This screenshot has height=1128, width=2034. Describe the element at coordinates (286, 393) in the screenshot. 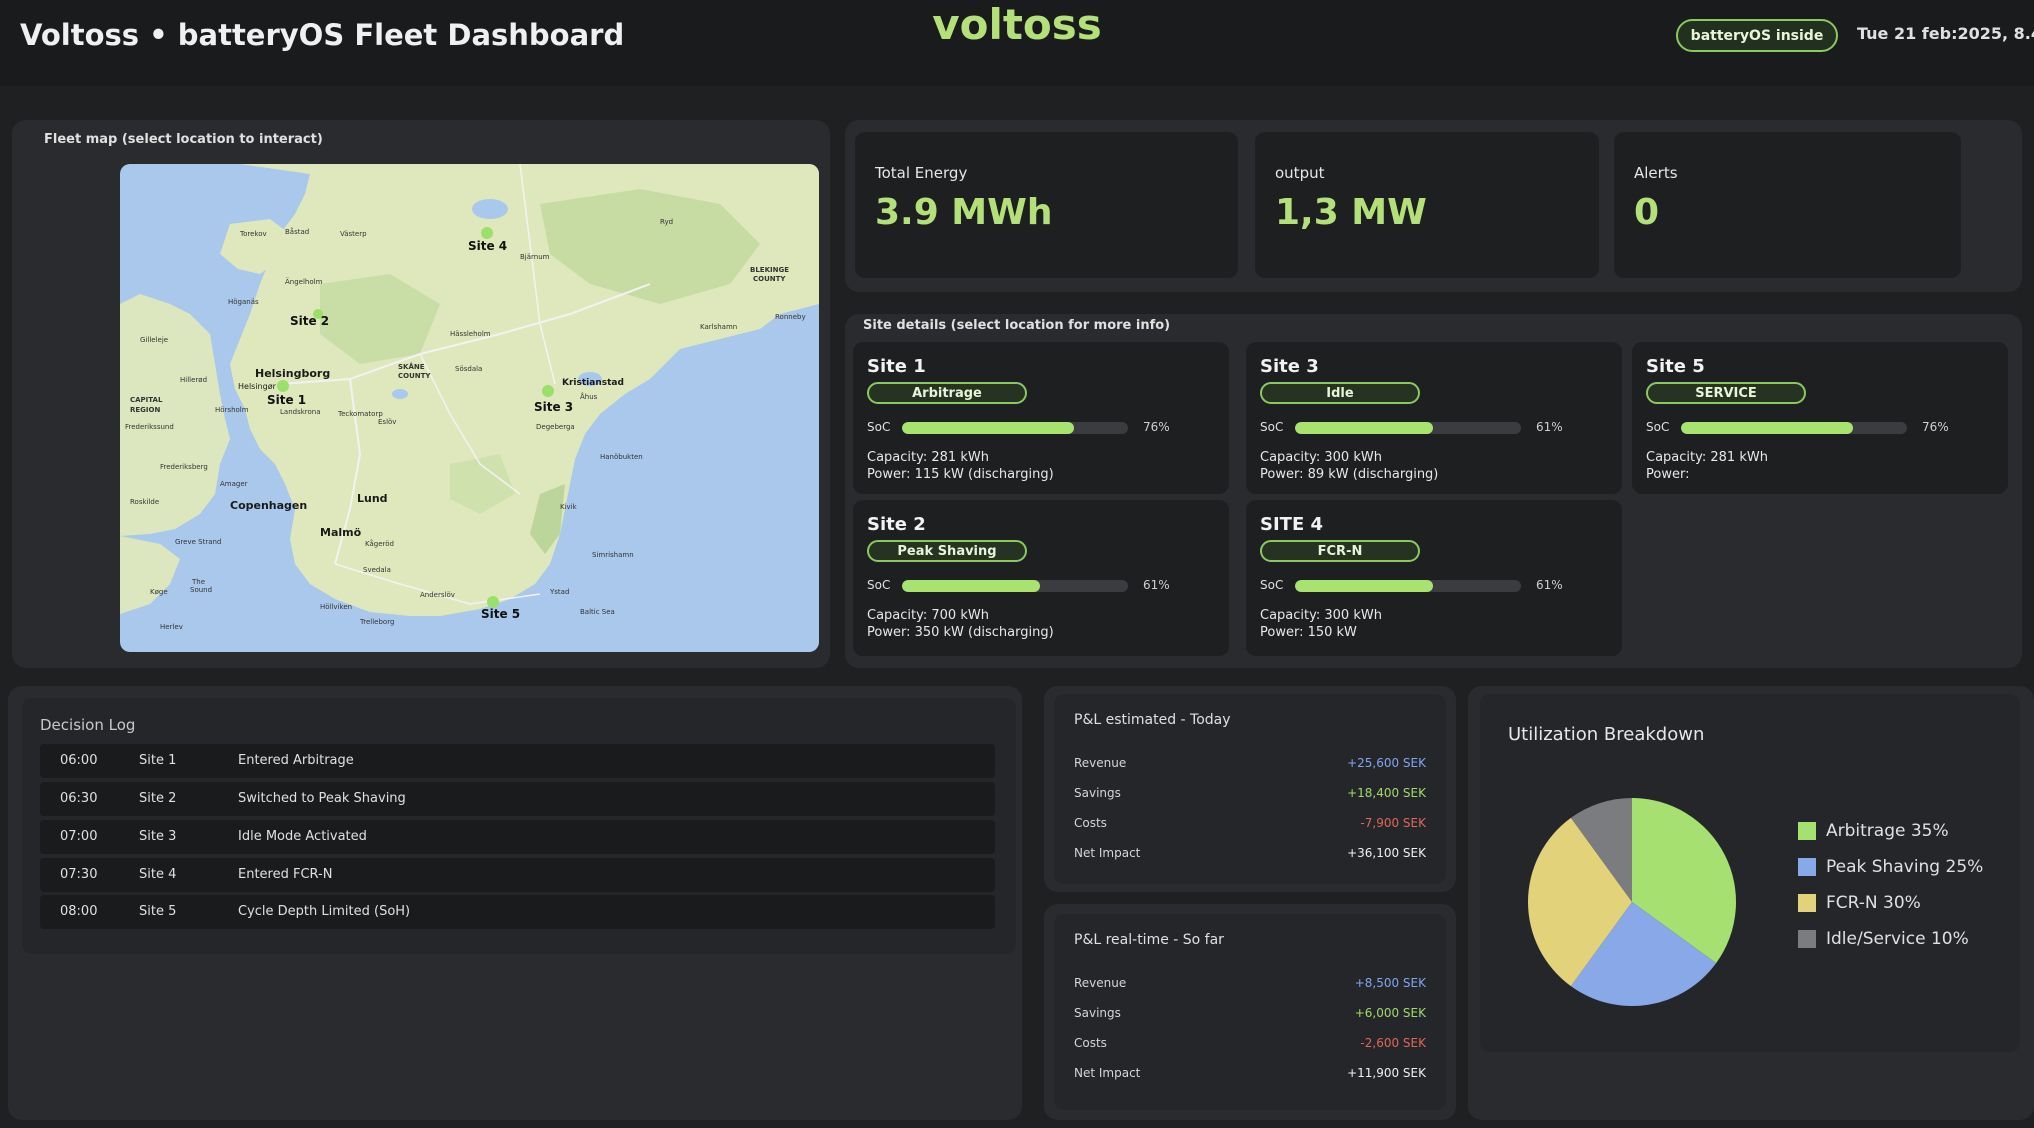

I see `site-marker-1: Site 1` at that location.